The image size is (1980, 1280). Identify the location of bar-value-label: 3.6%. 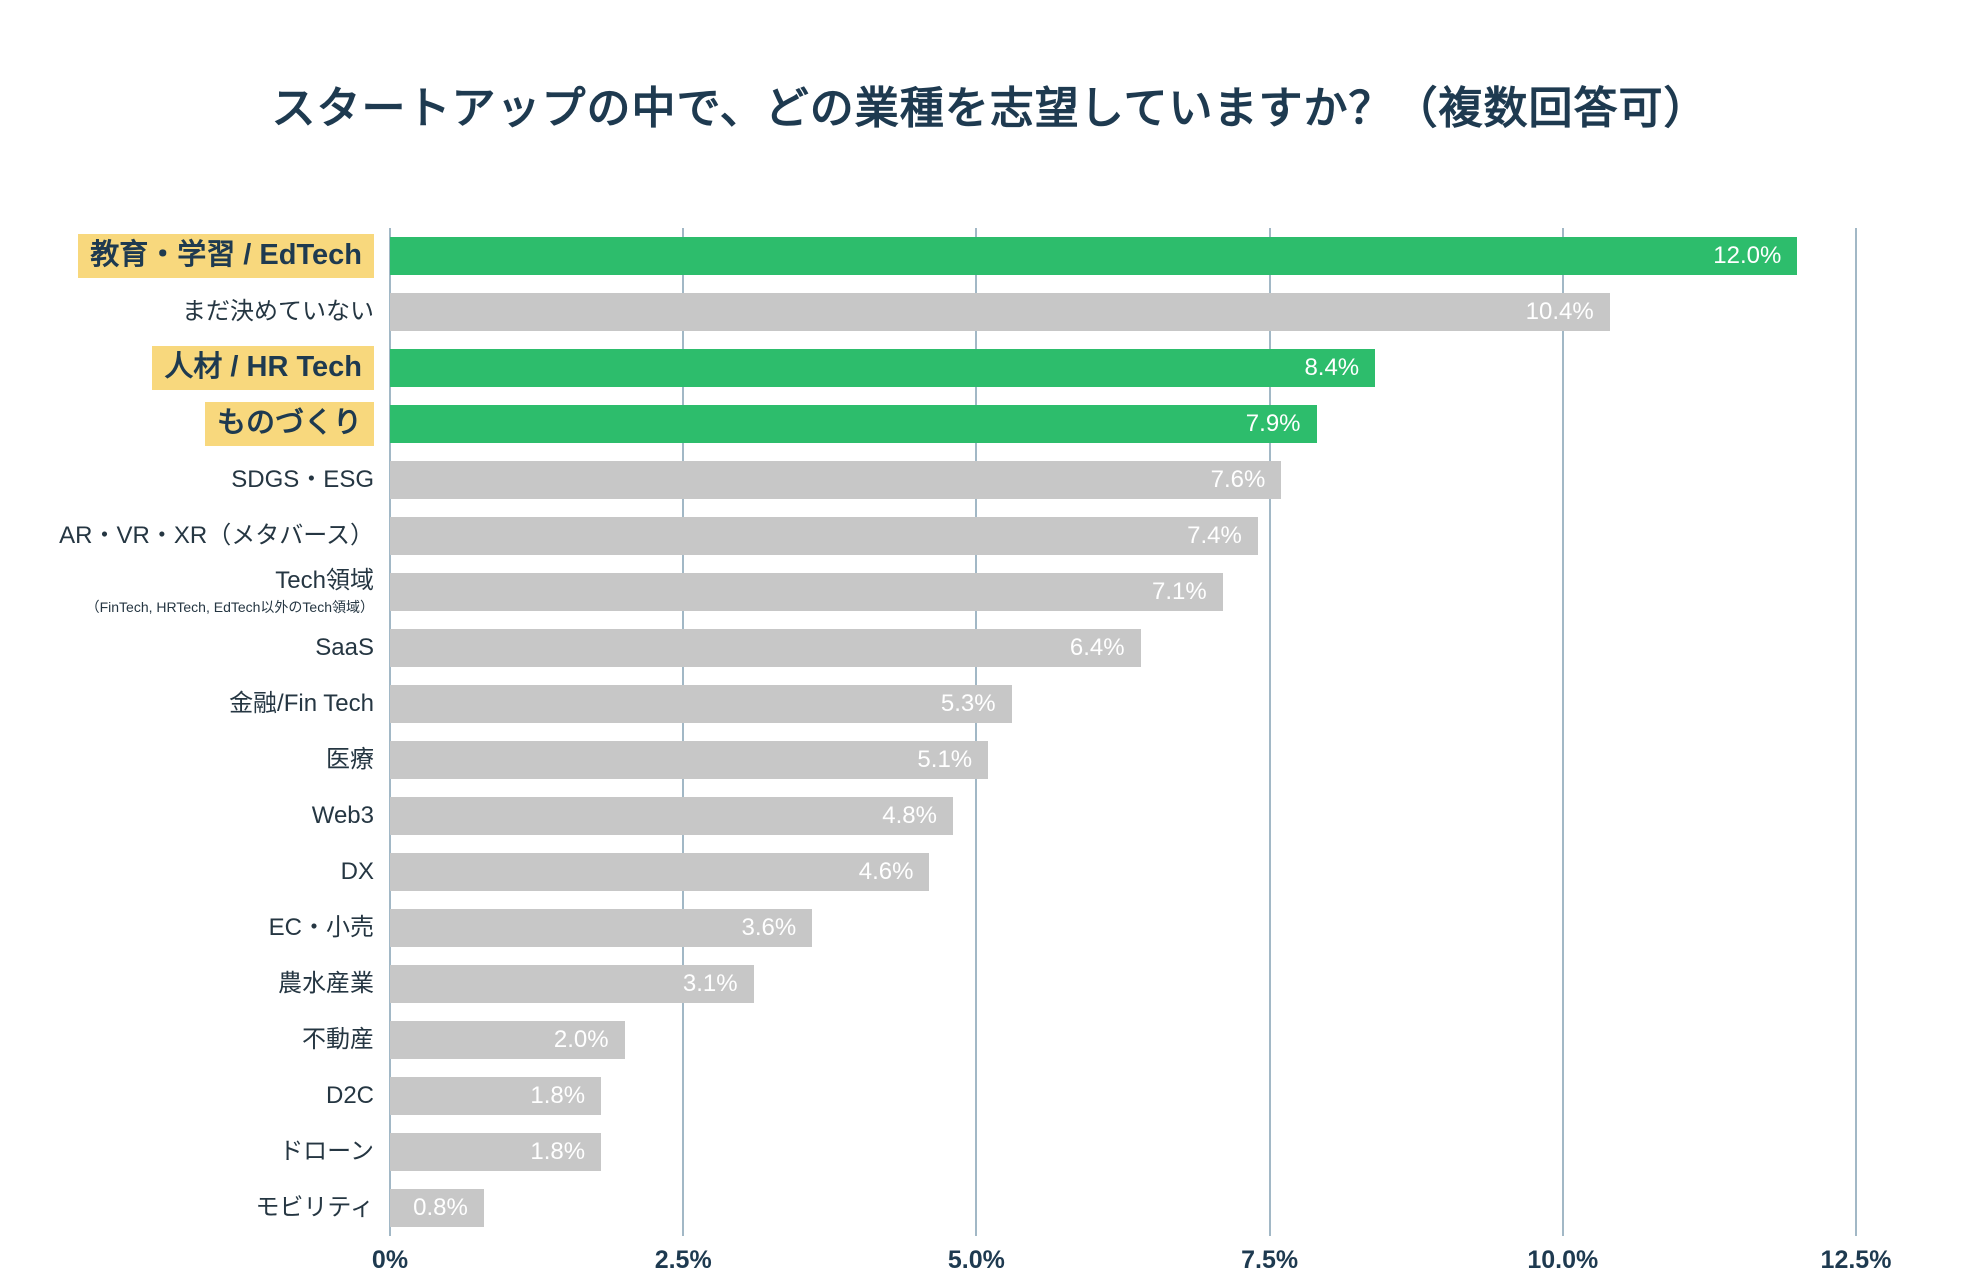
(769, 927).